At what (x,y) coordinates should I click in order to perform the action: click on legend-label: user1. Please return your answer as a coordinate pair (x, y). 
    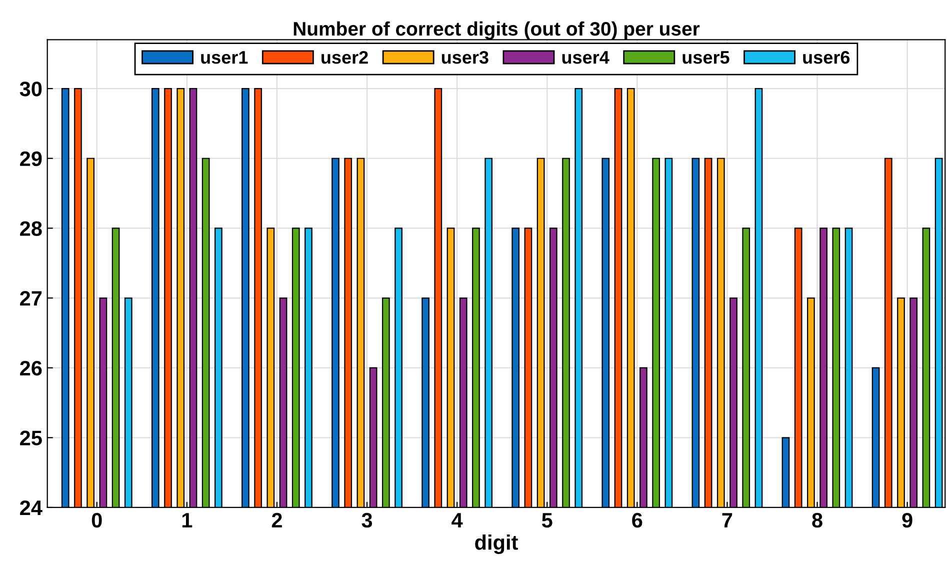
    Looking at the image, I should click on (224, 57).